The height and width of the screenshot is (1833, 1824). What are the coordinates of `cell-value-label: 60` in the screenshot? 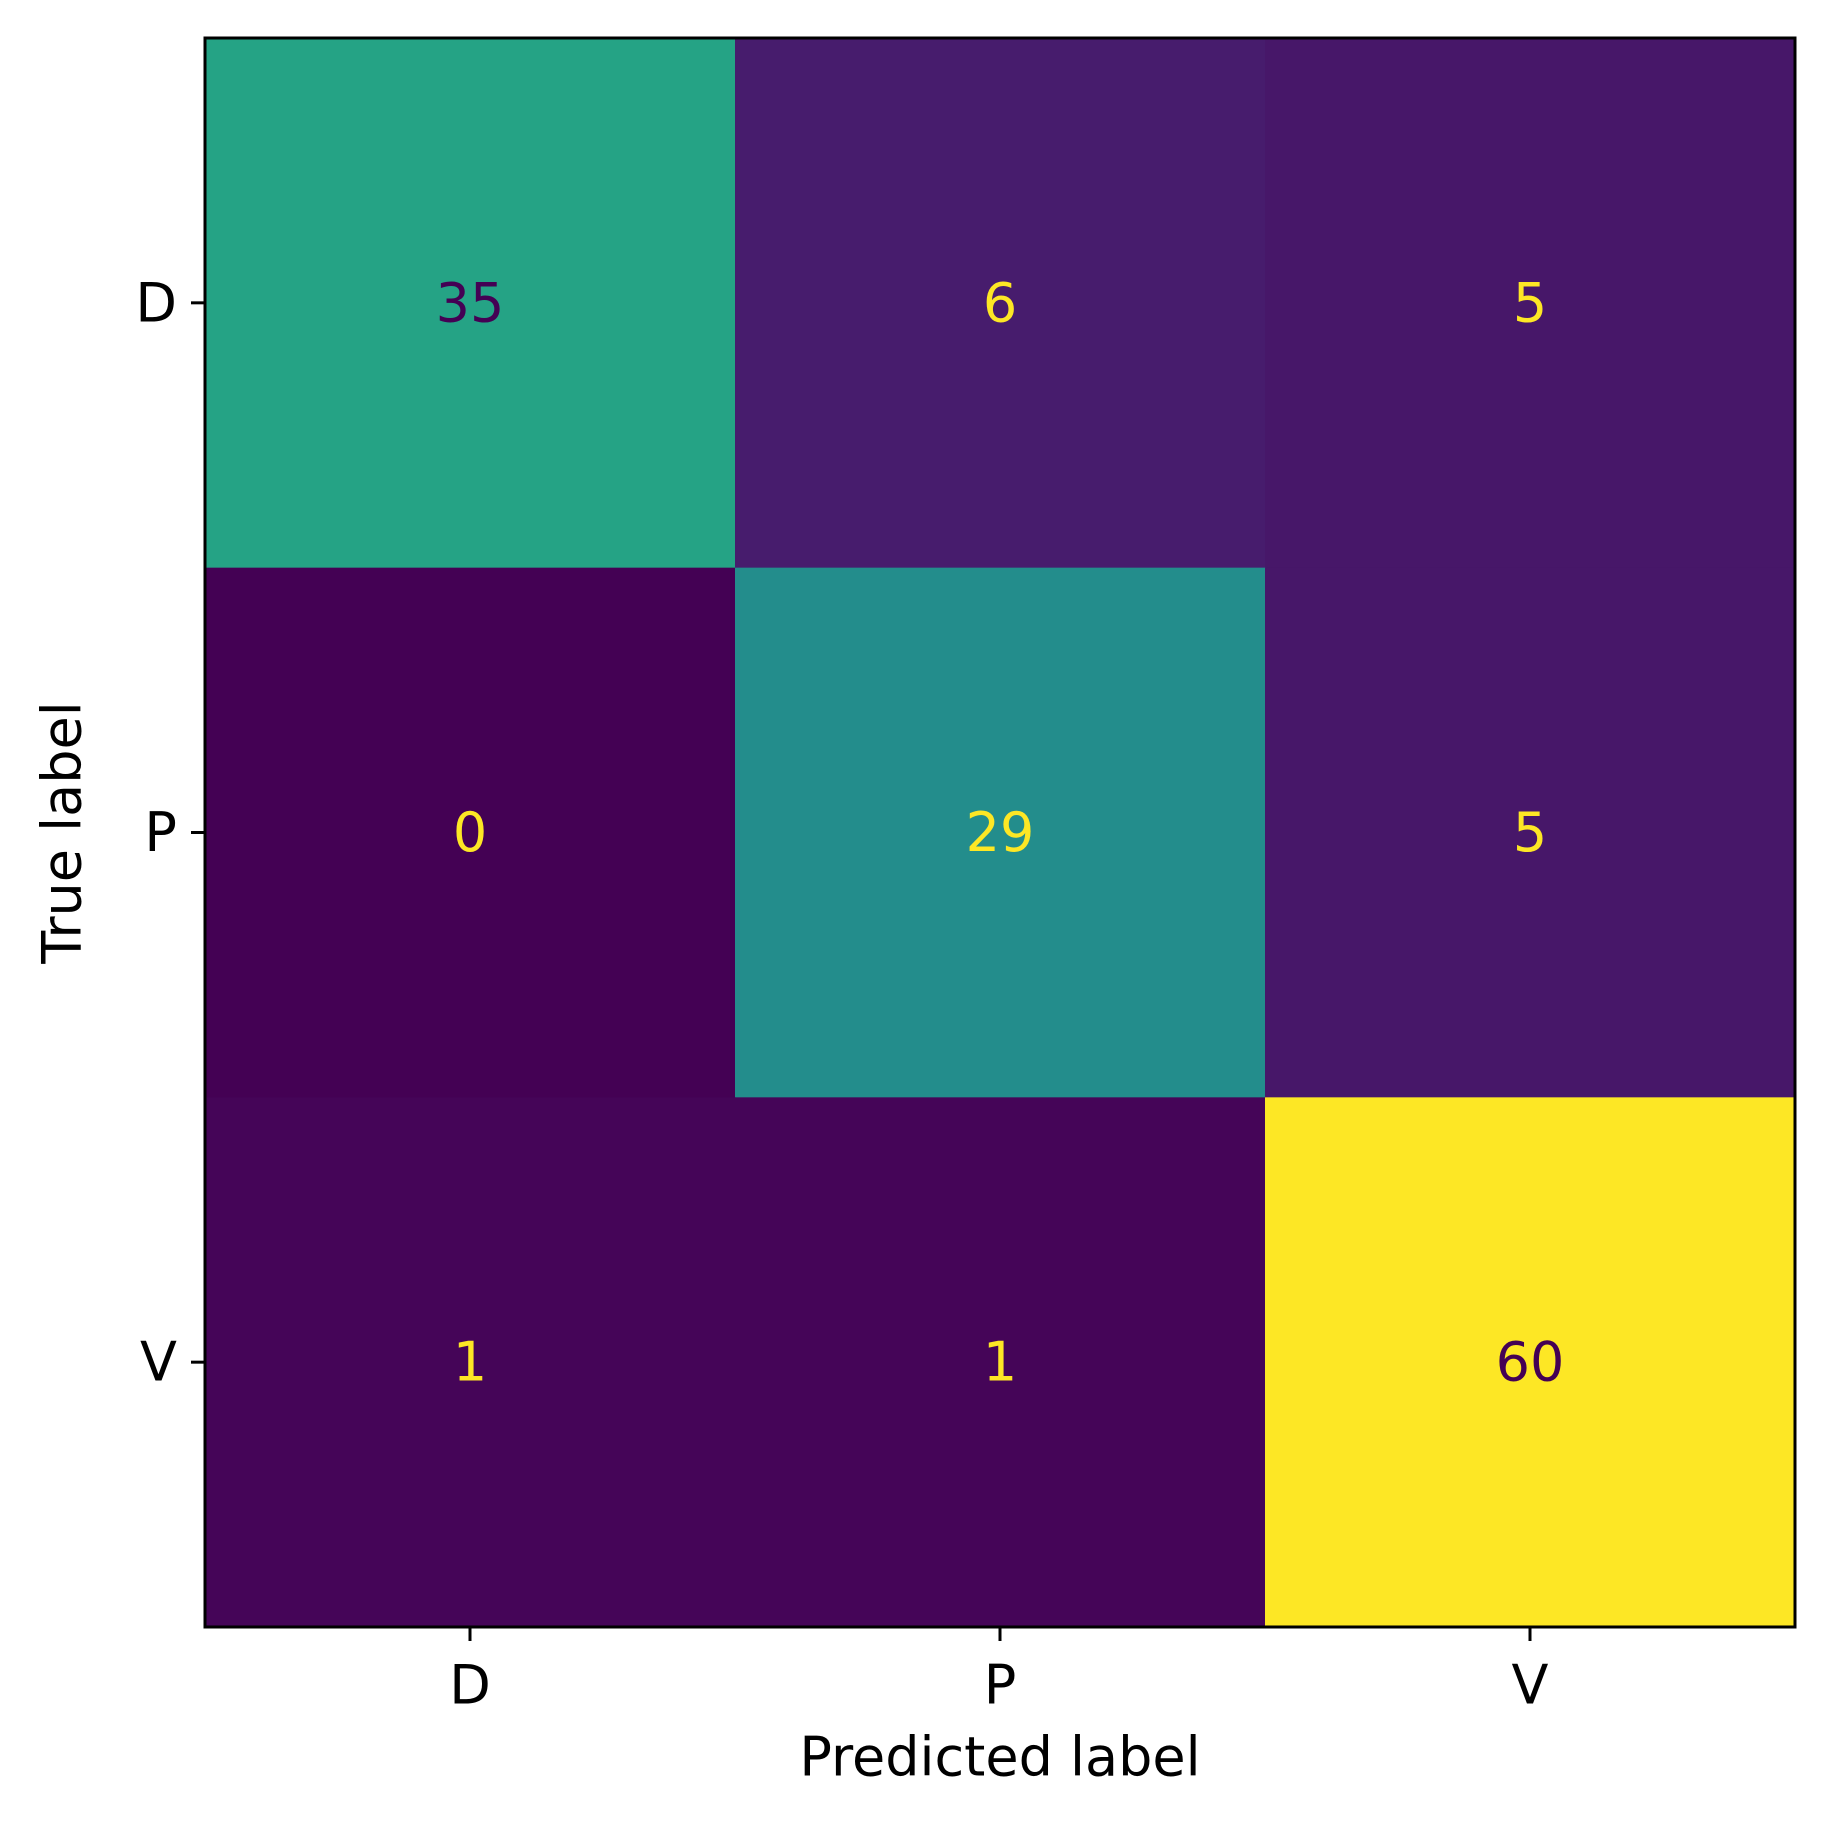 It's located at (1530, 1362).